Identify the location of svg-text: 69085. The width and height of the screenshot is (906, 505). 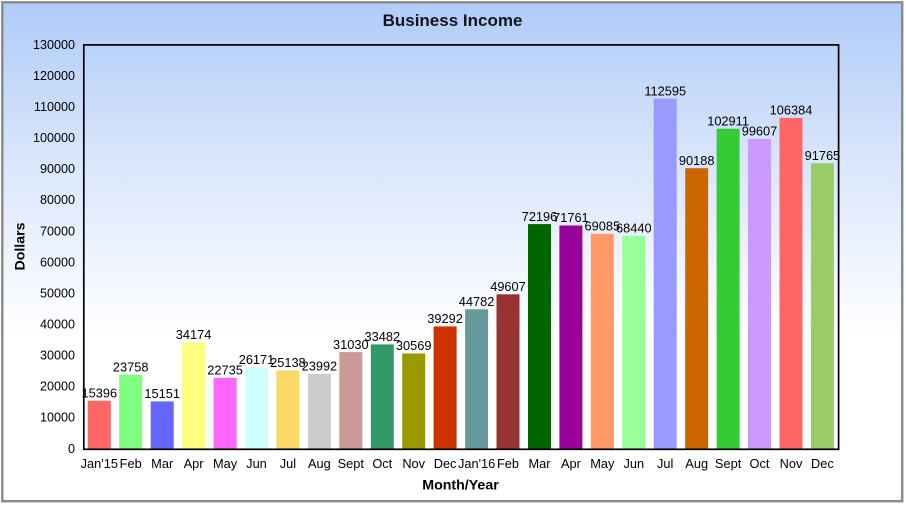
(603, 226).